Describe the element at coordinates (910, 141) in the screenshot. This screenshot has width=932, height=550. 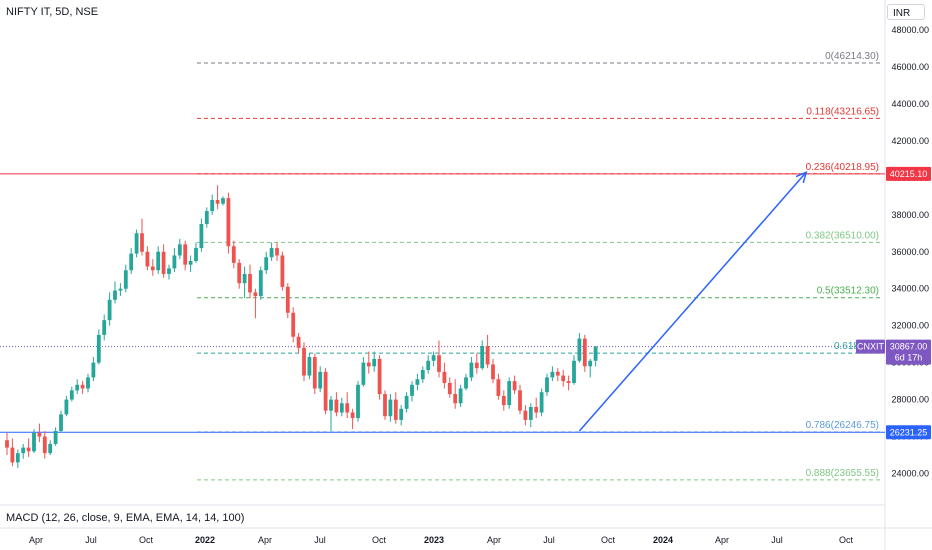
I see `y-tick-label: 42000.00` at that location.